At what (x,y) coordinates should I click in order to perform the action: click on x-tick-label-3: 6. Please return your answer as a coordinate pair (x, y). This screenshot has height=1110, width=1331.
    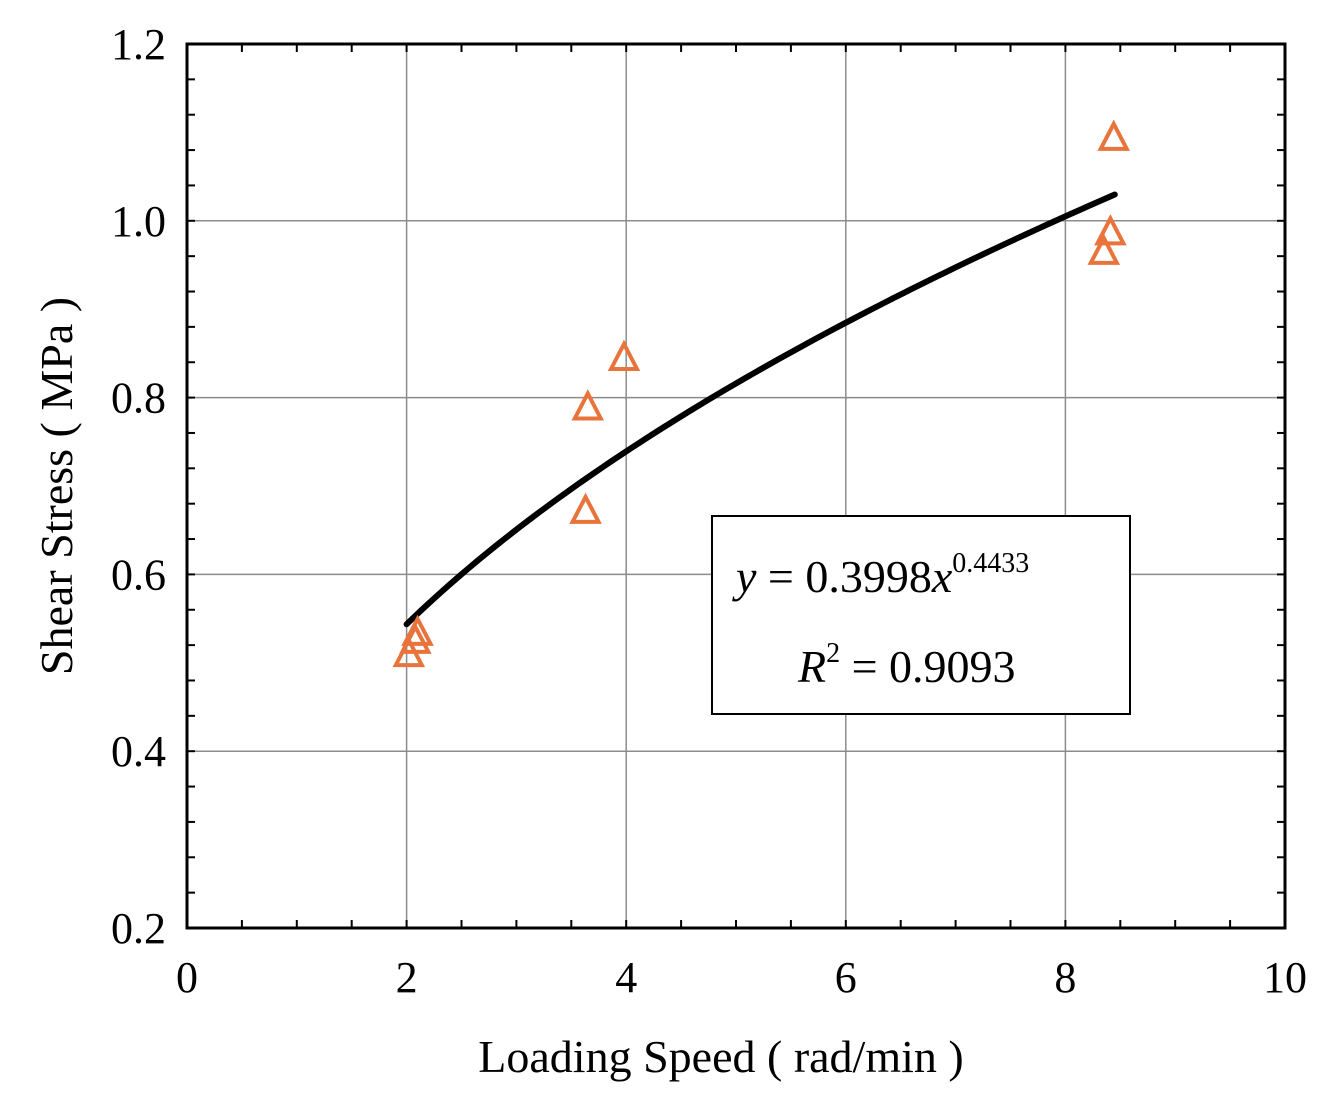
    Looking at the image, I should click on (846, 977).